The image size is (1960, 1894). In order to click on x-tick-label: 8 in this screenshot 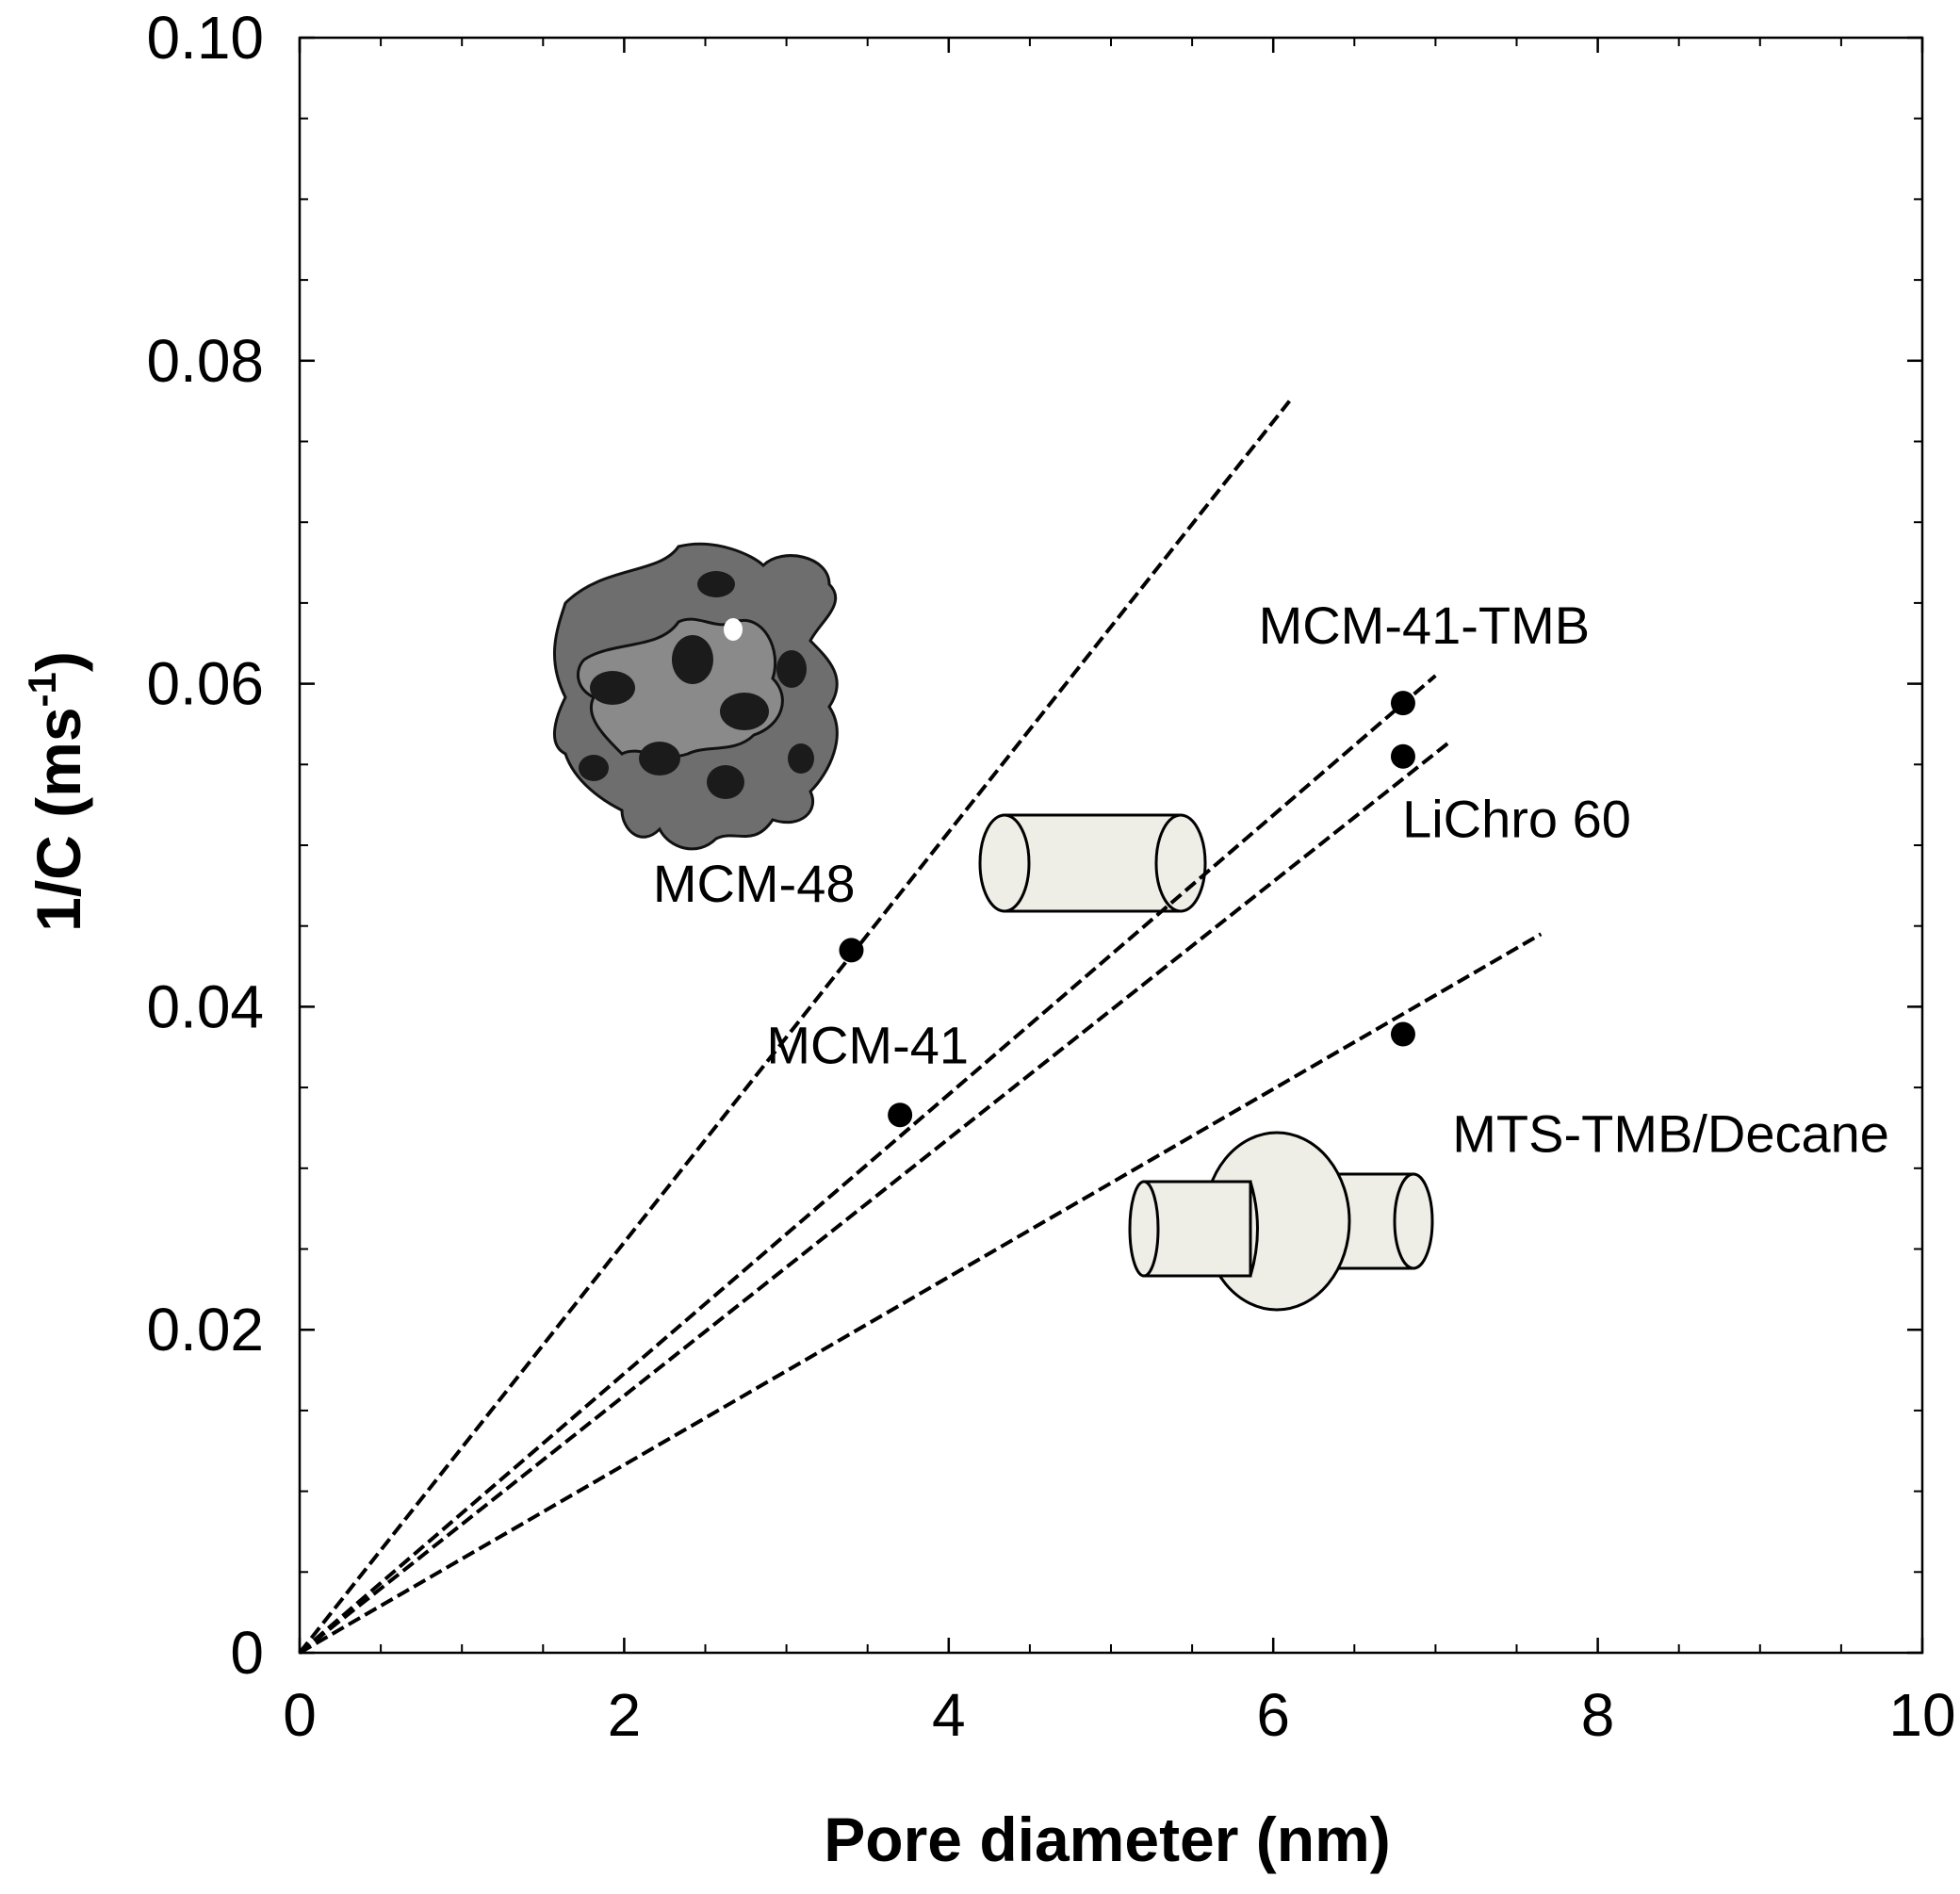, I will do `click(1598, 1715)`.